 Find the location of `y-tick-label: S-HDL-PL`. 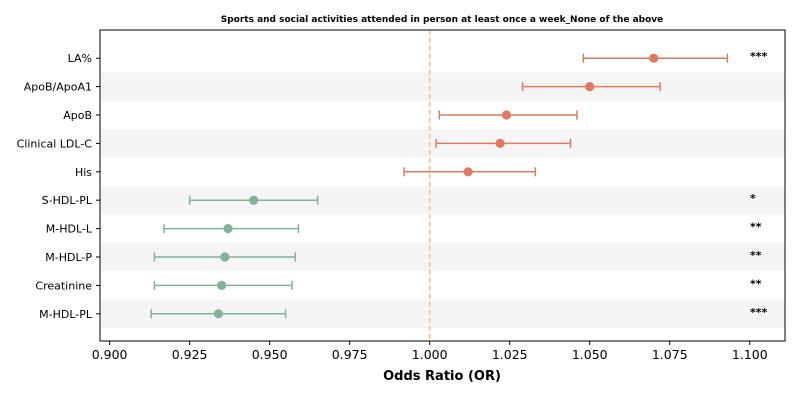

y-tick-label: S-HDL-PL is located at coordinates (67, 200).